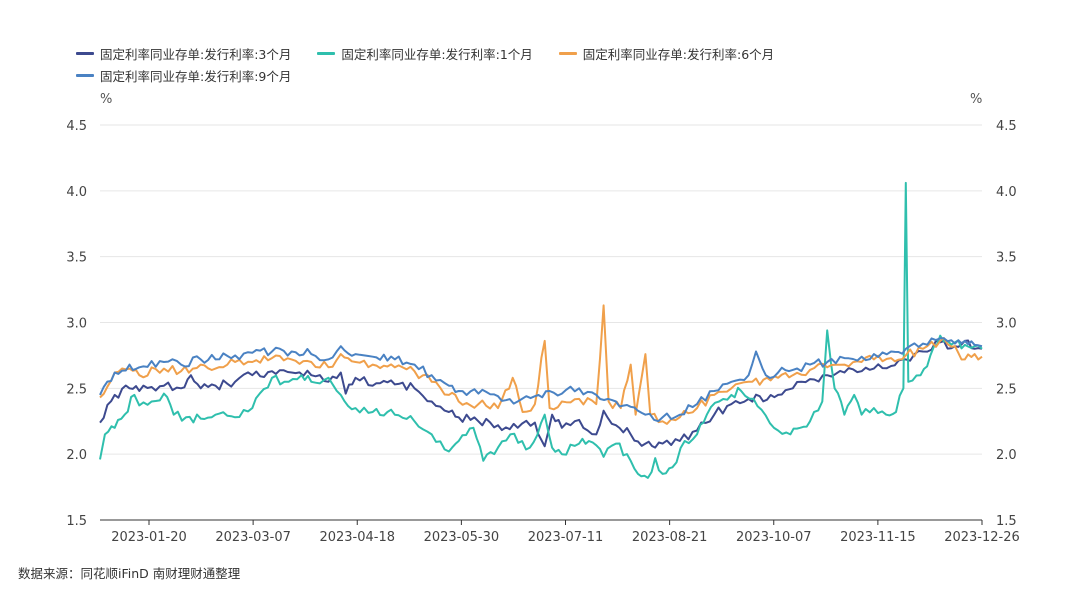 This screenshot has height=598, width=1083. I want to click on x-tick-label: 2023-03-07, so click(253, 537).